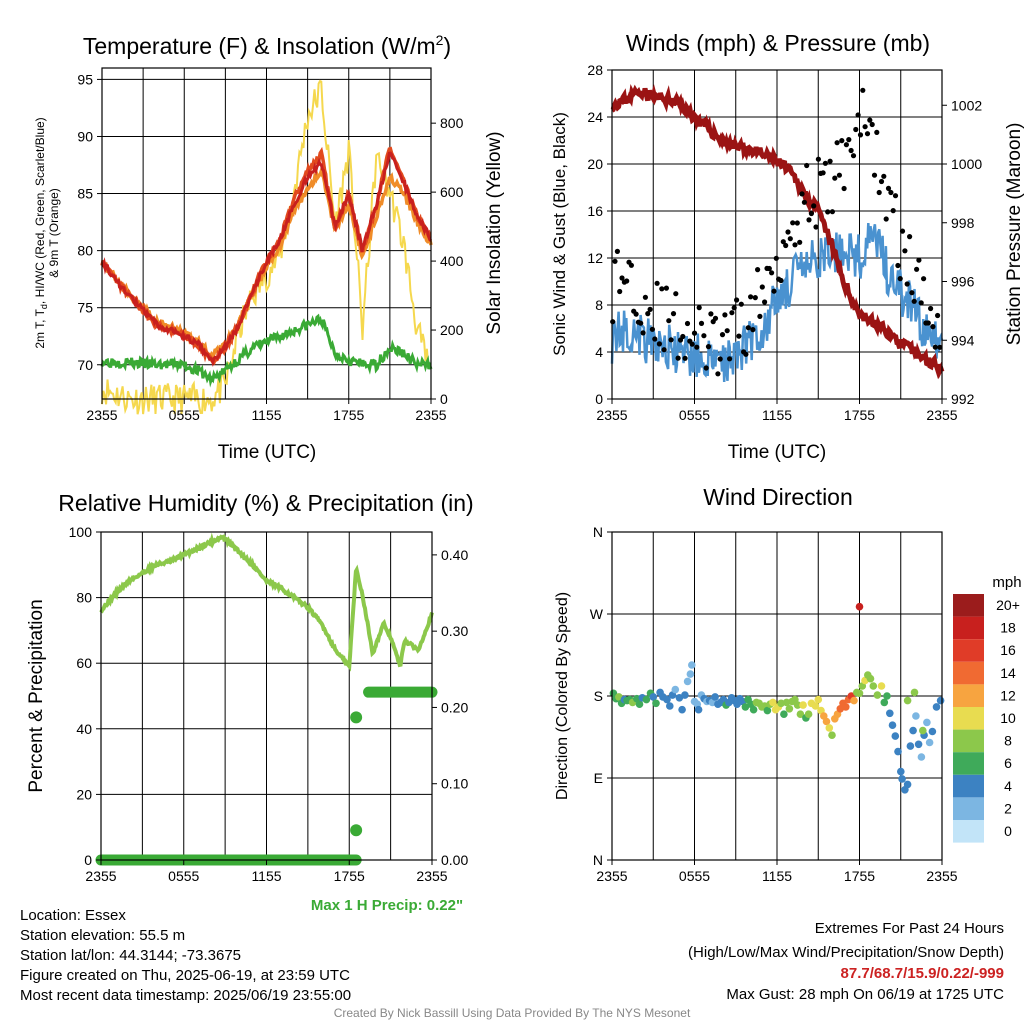  What do you see at coordinates (777, 698) in the screenshot?
I see `wind-direction-points` at bounding box center [777, 698].